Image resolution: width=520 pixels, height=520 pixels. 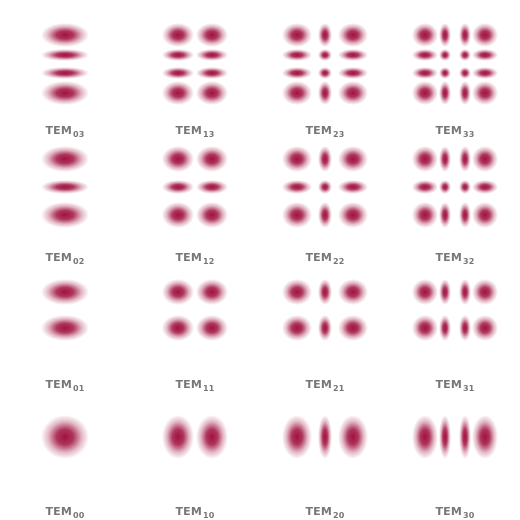 I want to click on mode-pattern-tem20, so click(x=325, y=446).